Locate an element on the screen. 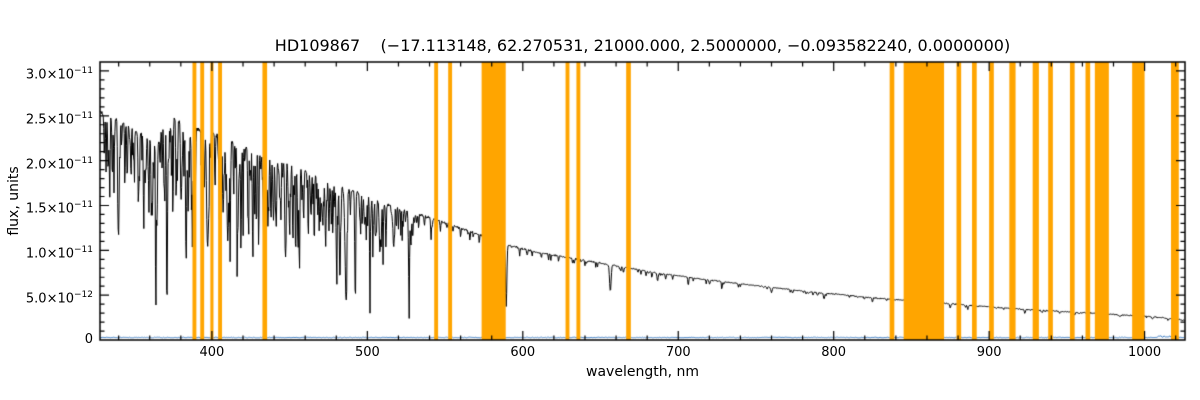 The width and height of the screenshot is (1200, 400). x-tick-label: 500 is located at coordinates (367, 352).